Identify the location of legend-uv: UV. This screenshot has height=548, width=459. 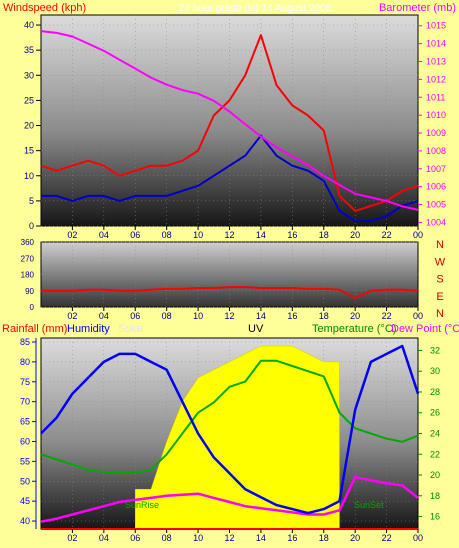
(256, 329).